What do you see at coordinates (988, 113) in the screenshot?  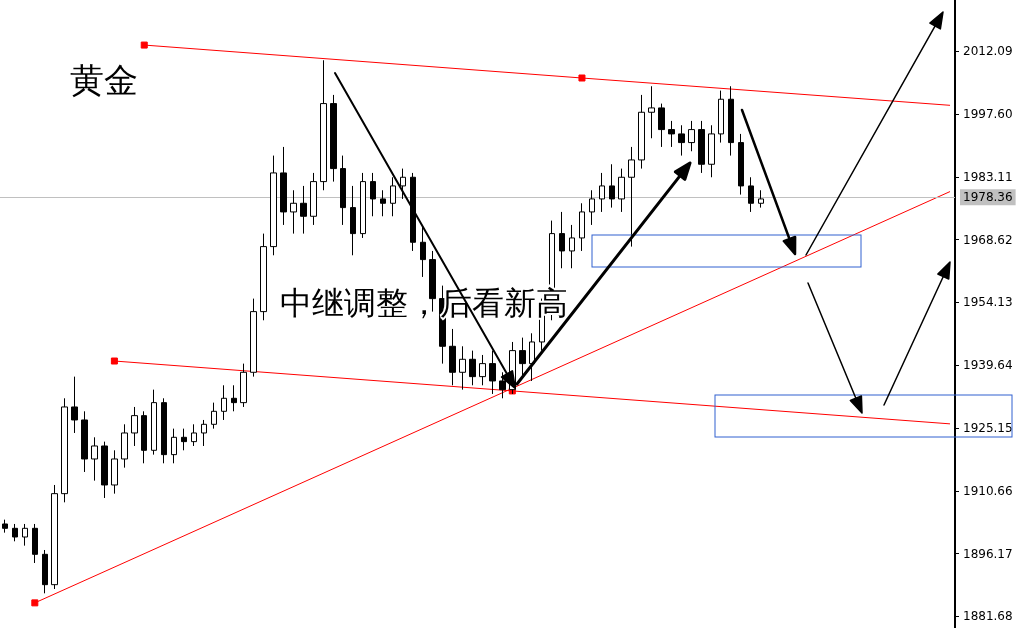 I see `y-tick-label: 1997.60` at bounding box center [988, 113].